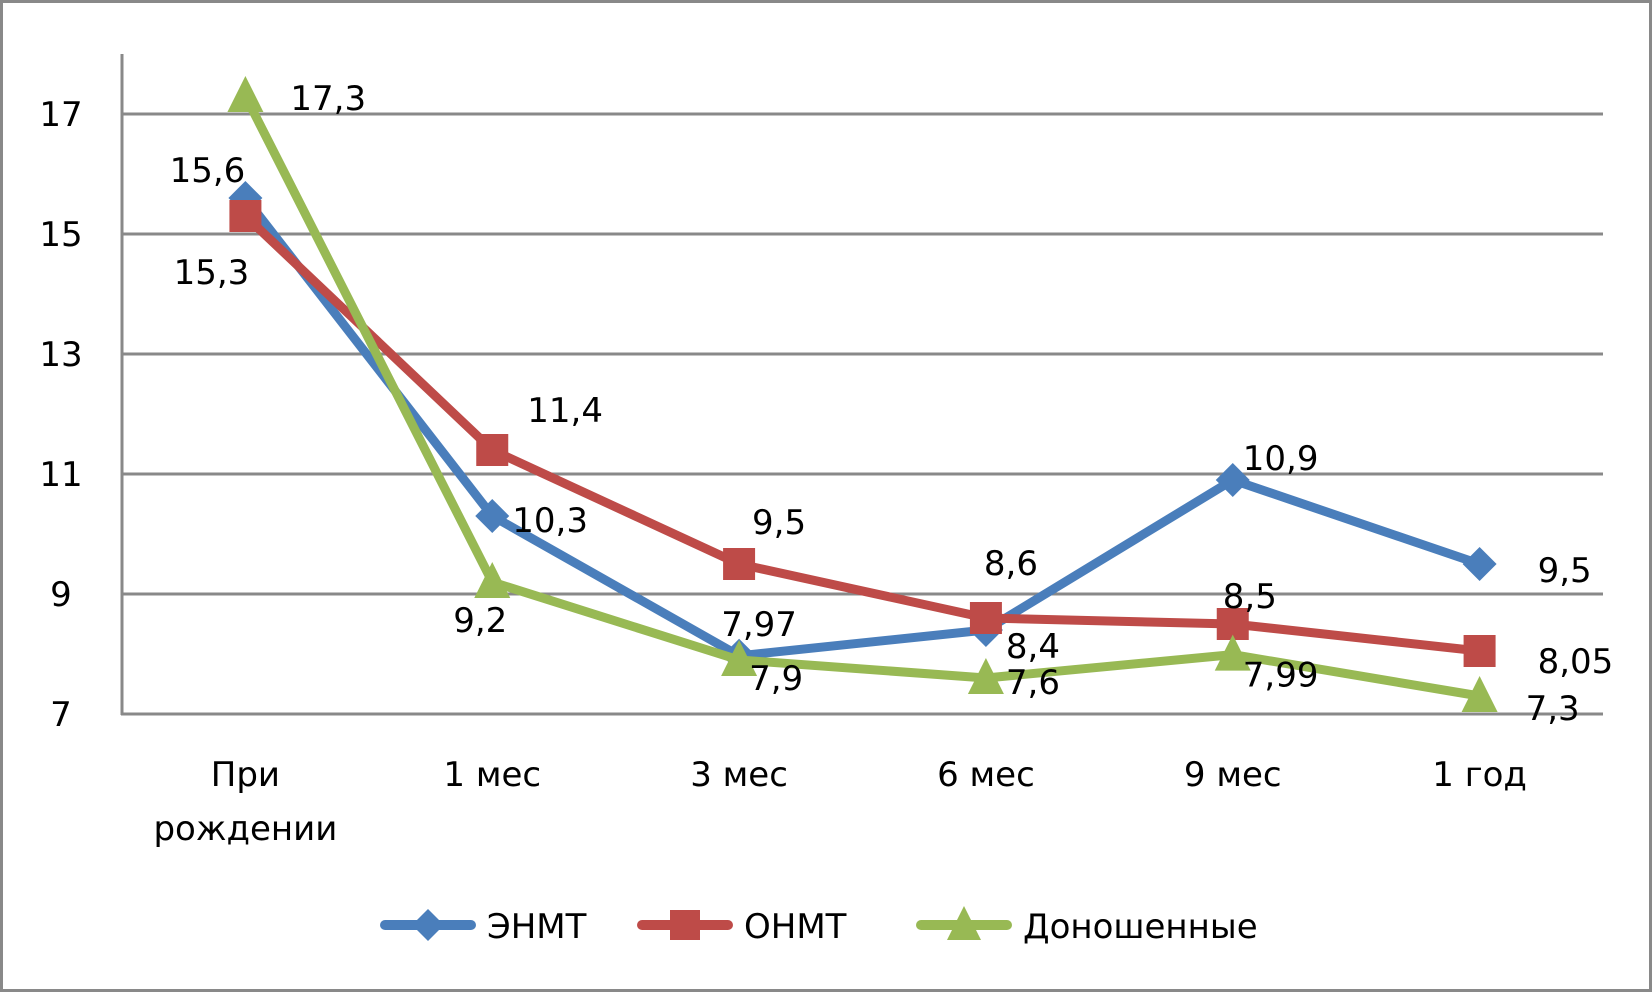 The image size is (1652, 995). What do you see at coordinates (742, 927) in the screenshot?
I see `legend-item-1: ОНМТ` at bounding box center [742, 927].